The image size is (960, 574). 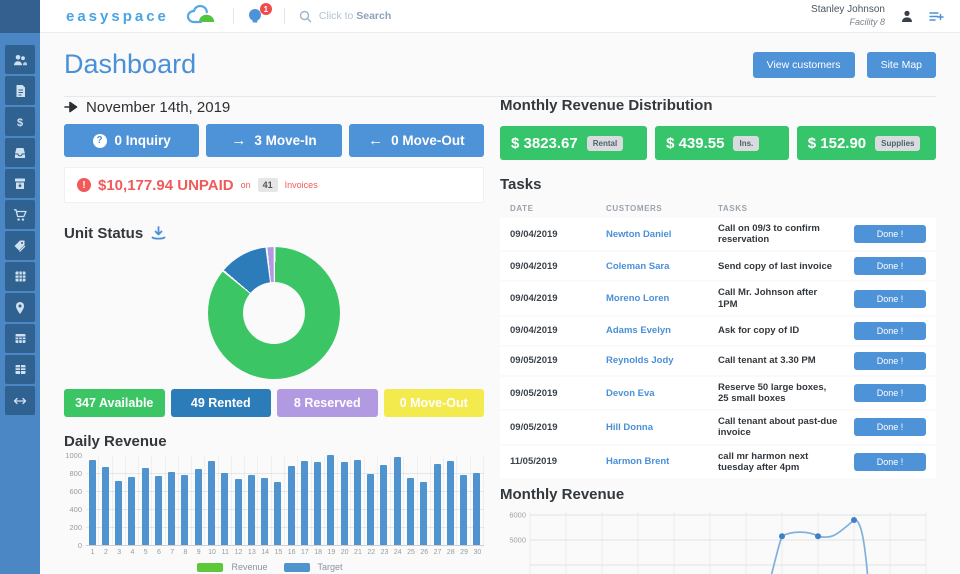 I want to click on grid-icon, so click(x=20, y=276).